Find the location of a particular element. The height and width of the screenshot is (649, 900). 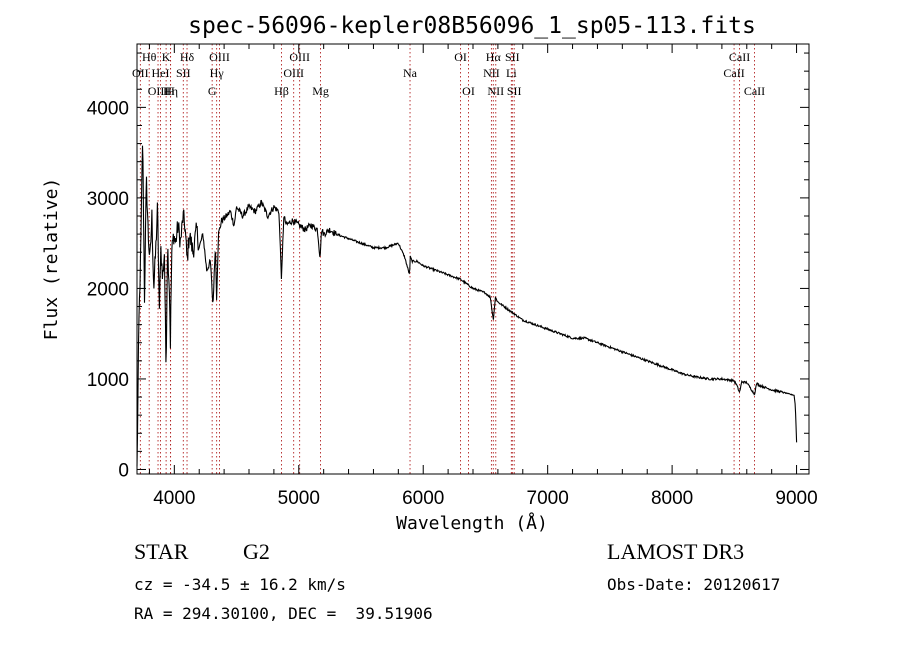

object-subclass: G2 is located at coordinates (256, 551).